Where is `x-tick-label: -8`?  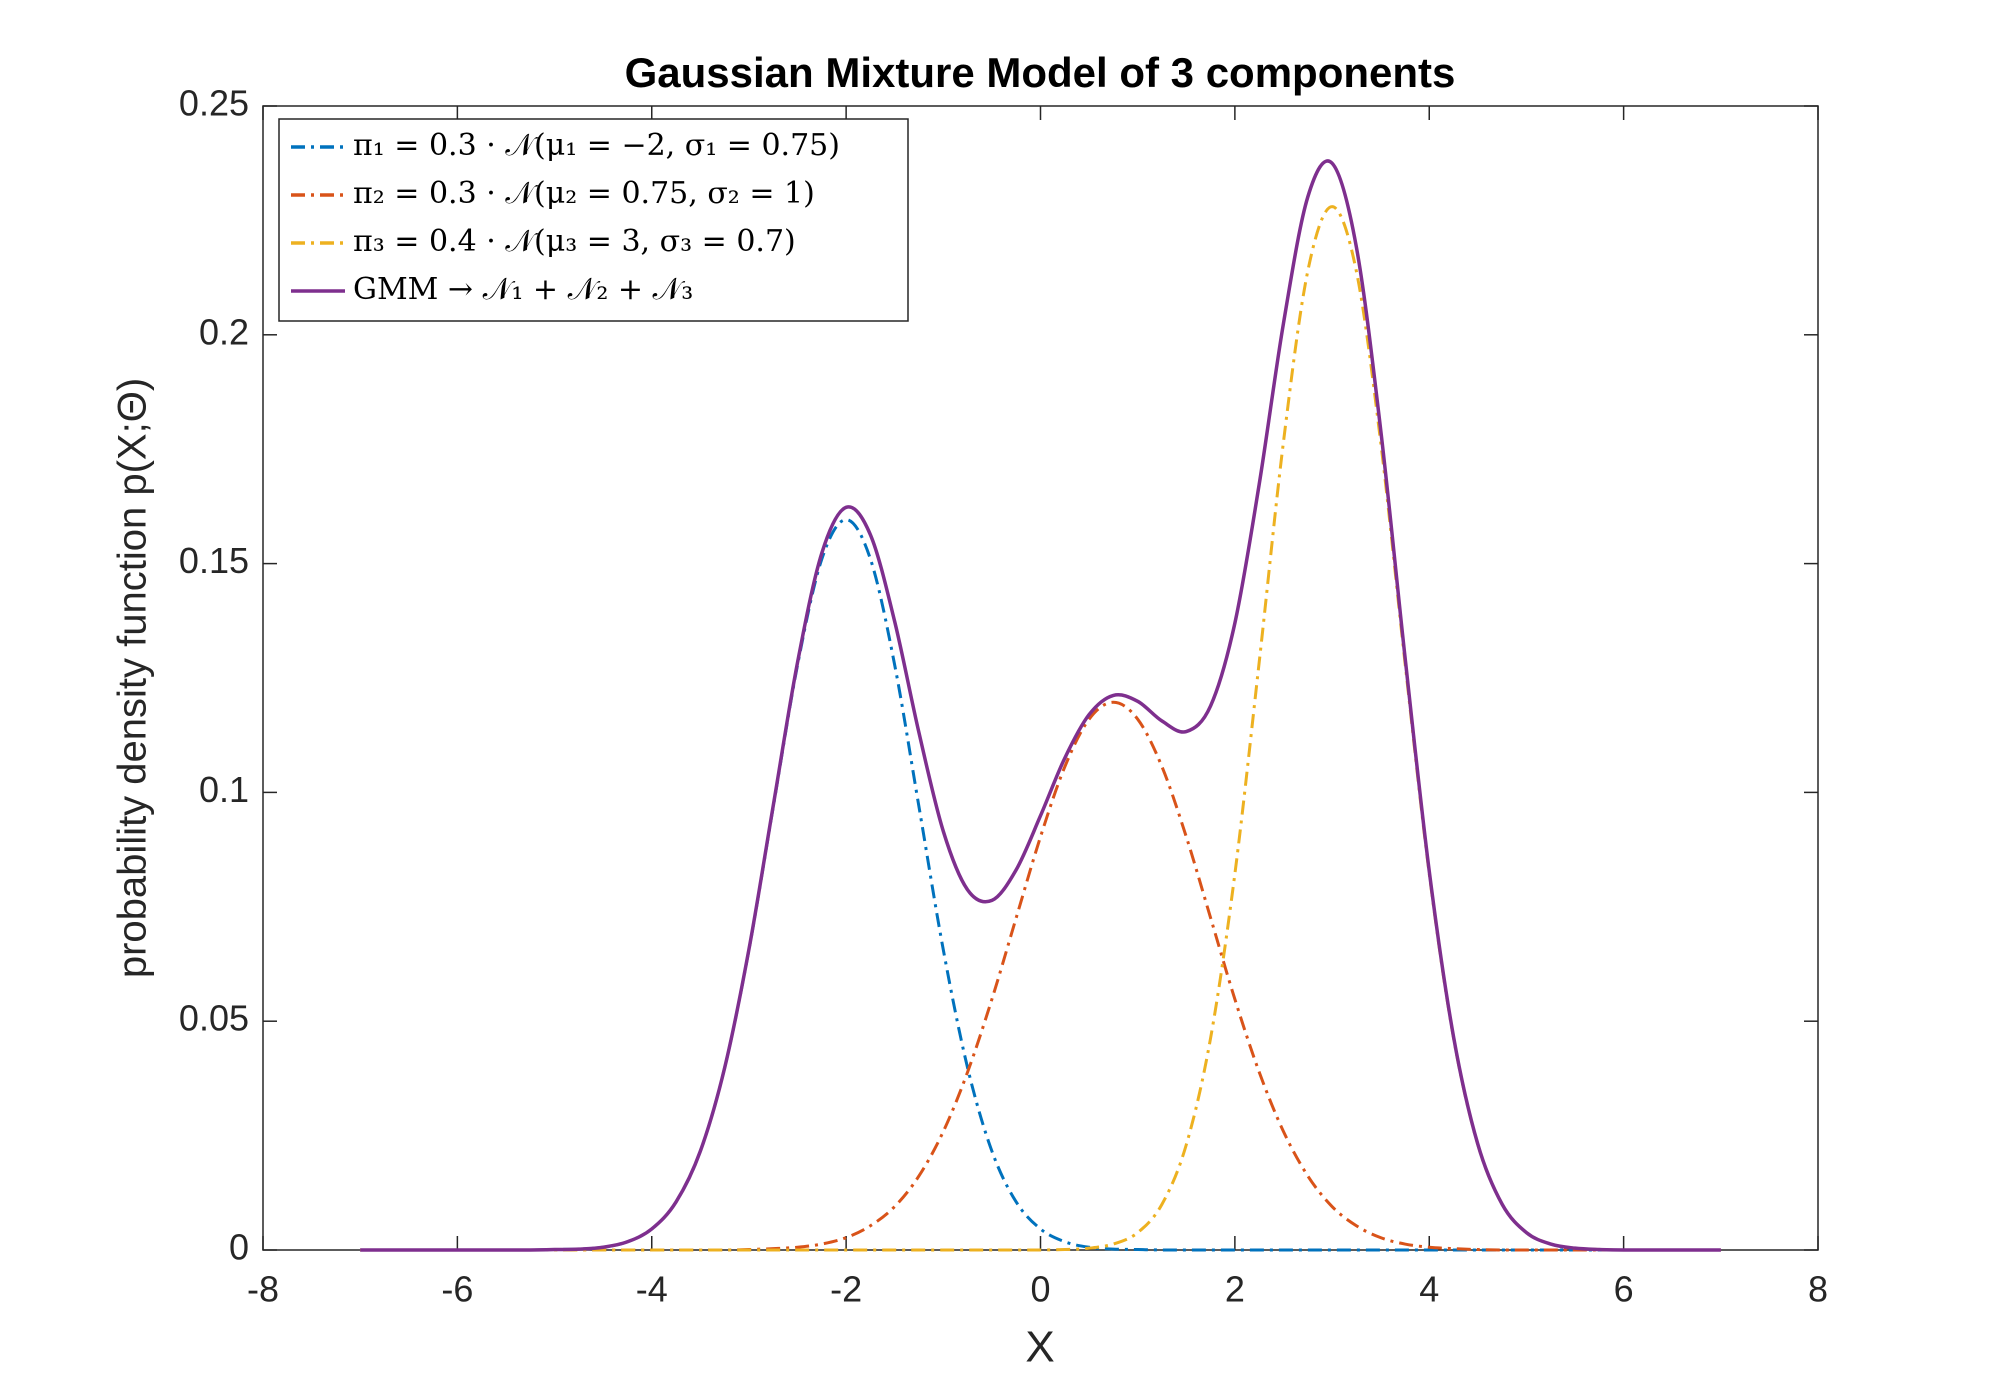
x-tick-label: -8 is located at coordinates (263, 1289).